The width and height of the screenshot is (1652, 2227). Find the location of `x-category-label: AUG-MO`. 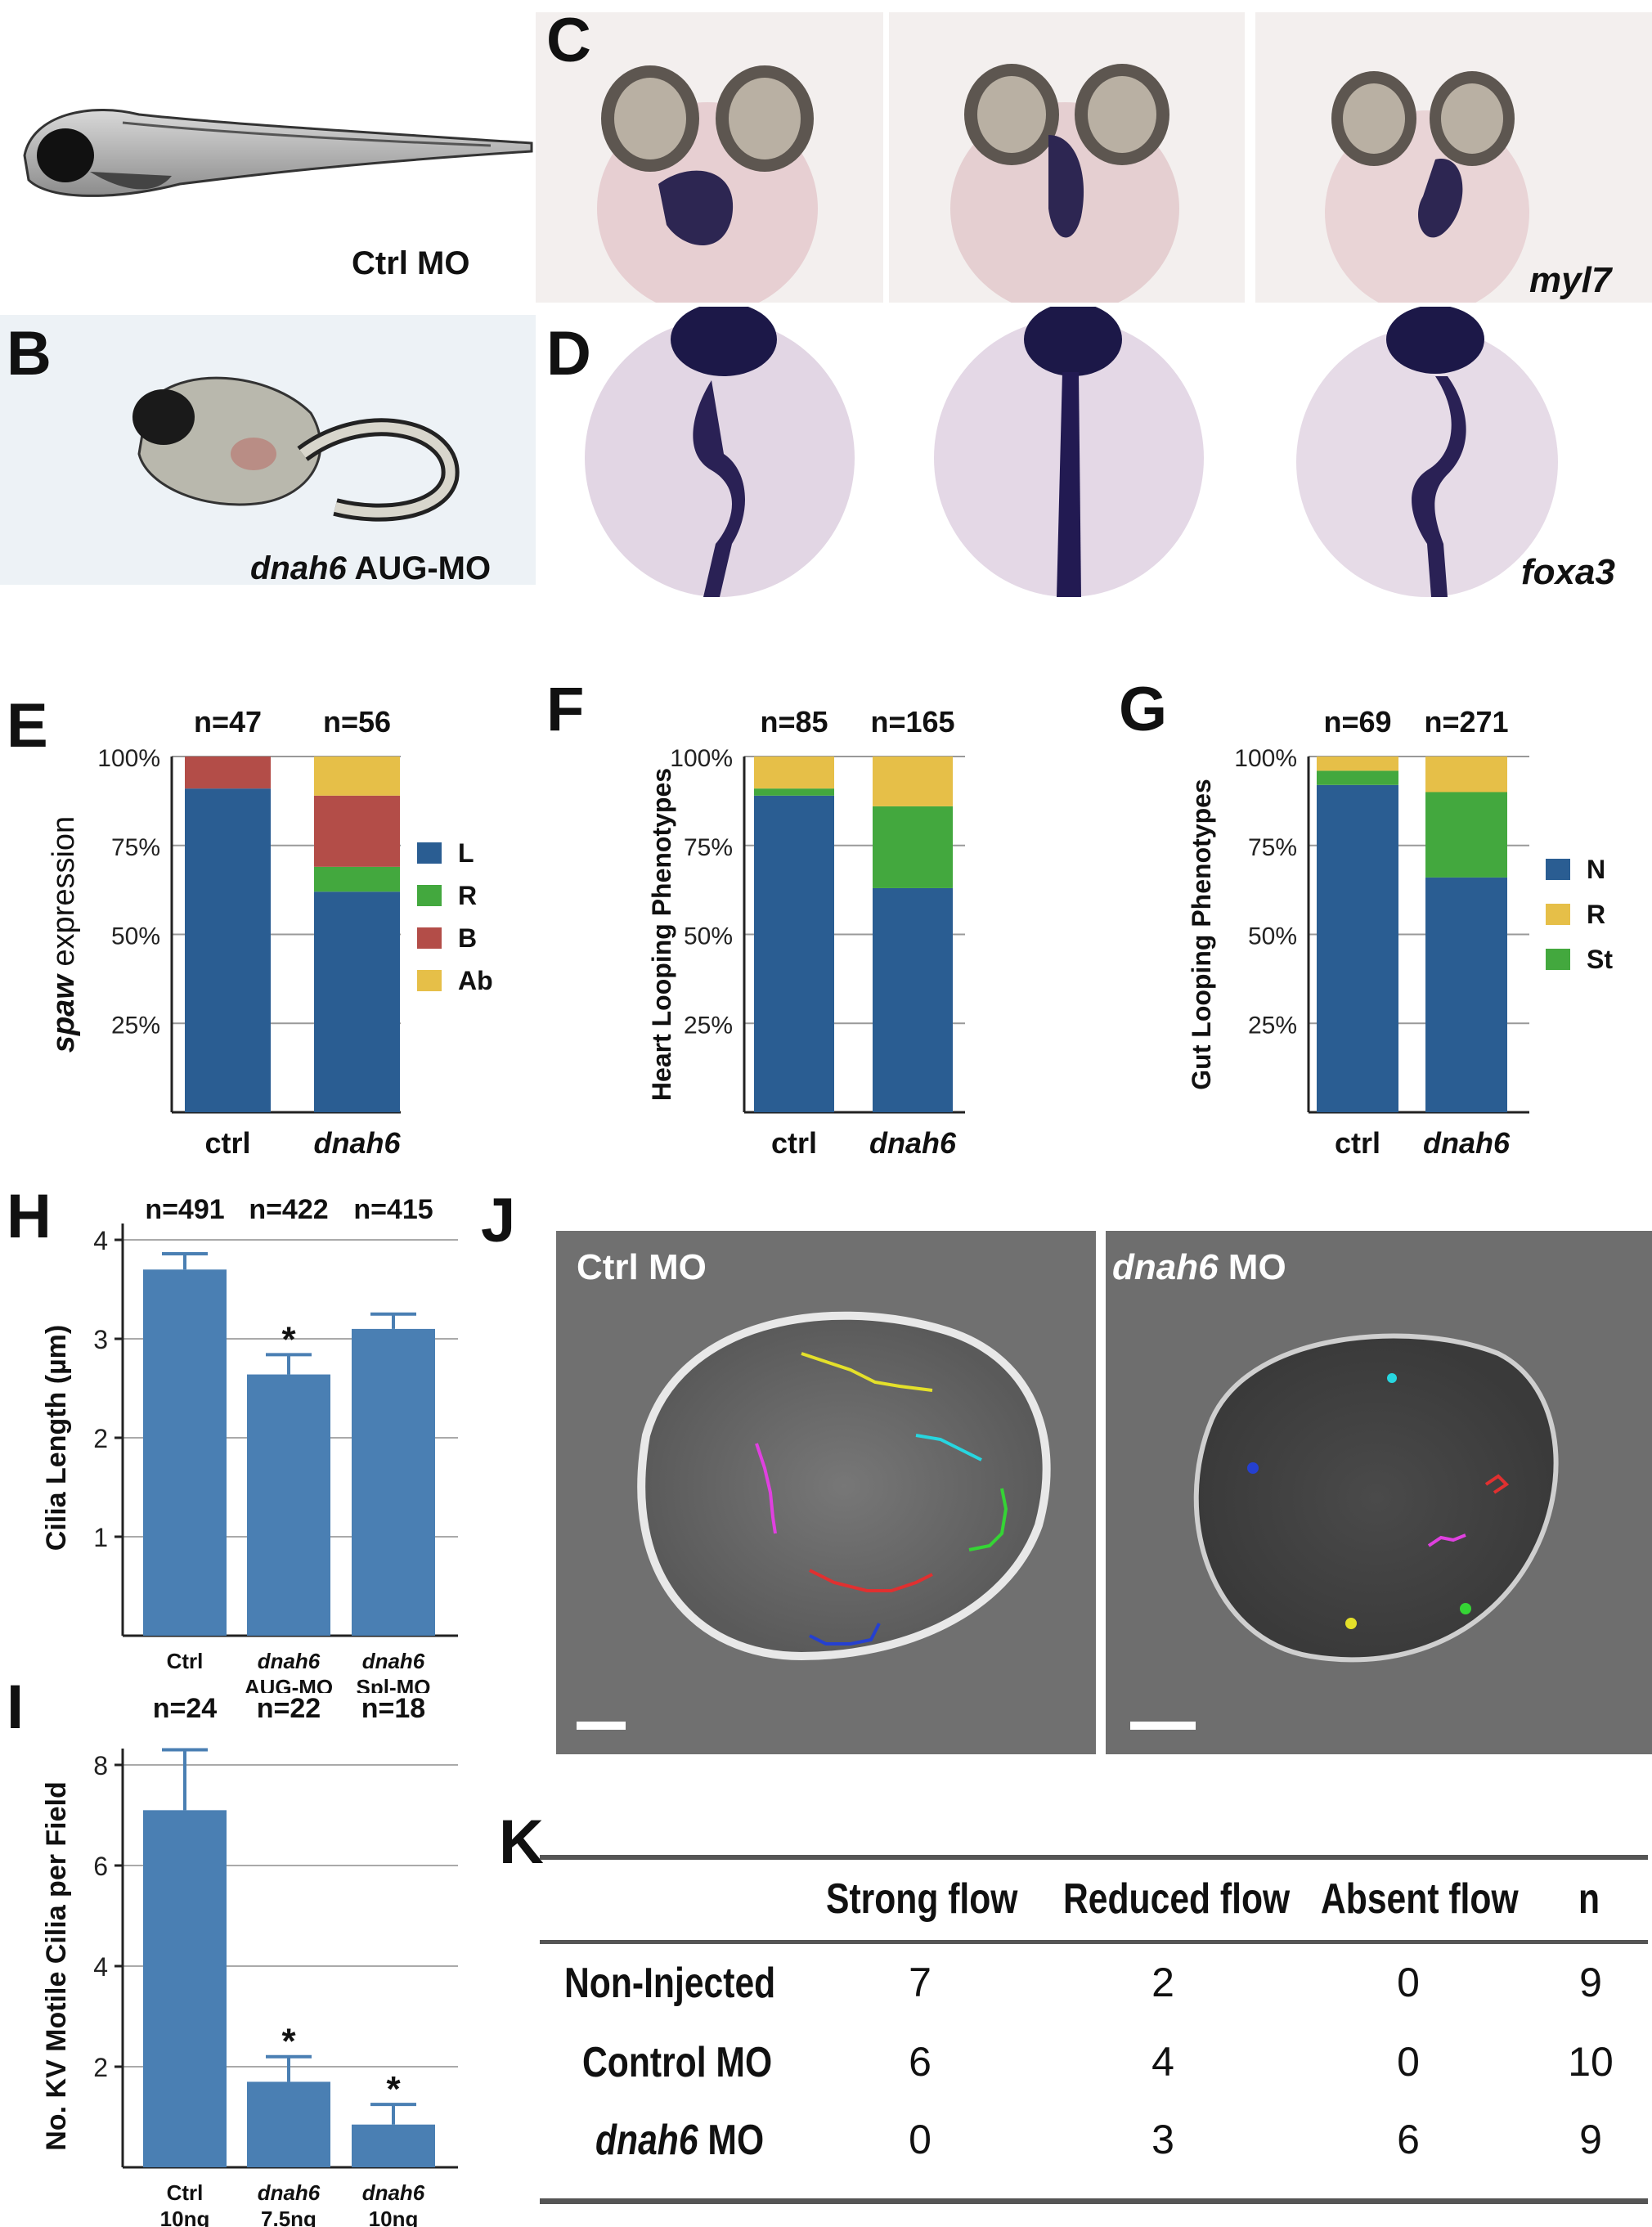

x-category-label: AUG-MO is located at coordinates (289, 1684).